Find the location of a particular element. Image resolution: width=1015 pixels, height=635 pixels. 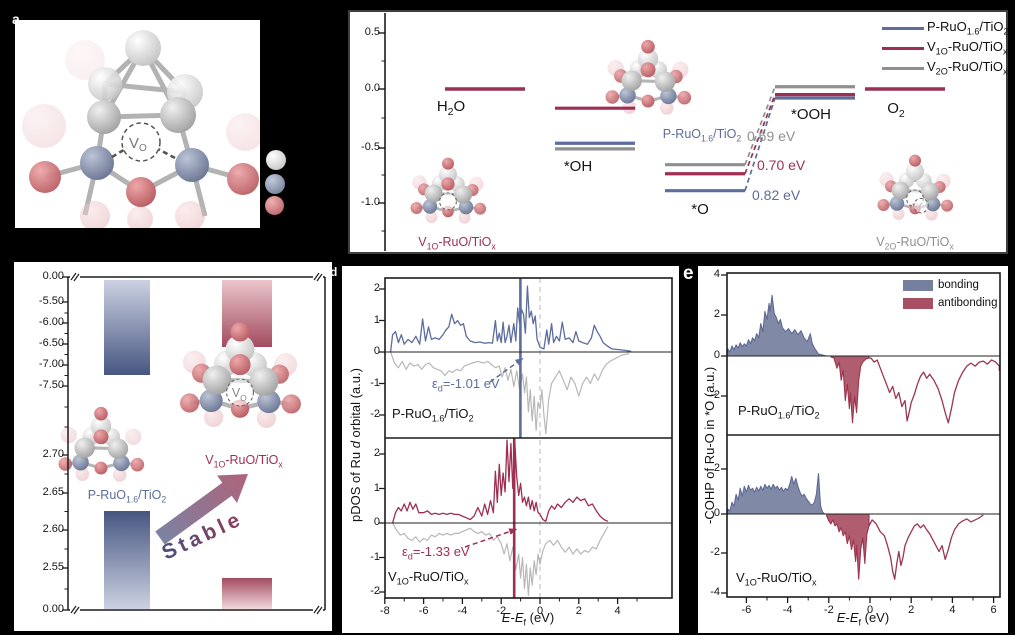

axis-tick-label: 2.65 is located at coordinates (53, 492).